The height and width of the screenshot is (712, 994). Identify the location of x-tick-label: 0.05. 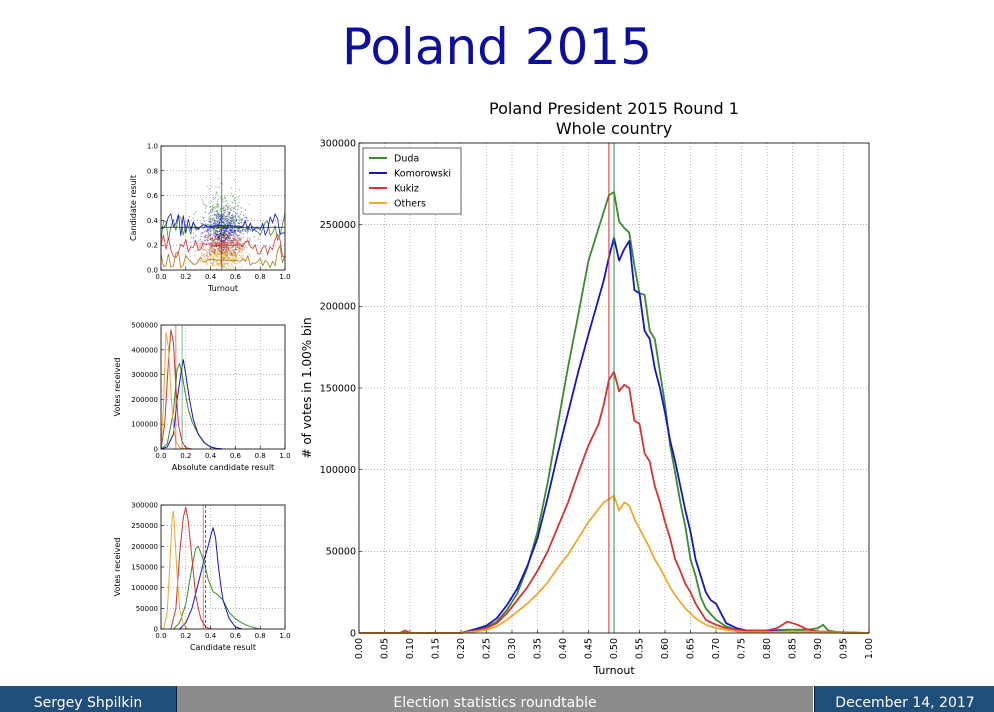
(385, 648).